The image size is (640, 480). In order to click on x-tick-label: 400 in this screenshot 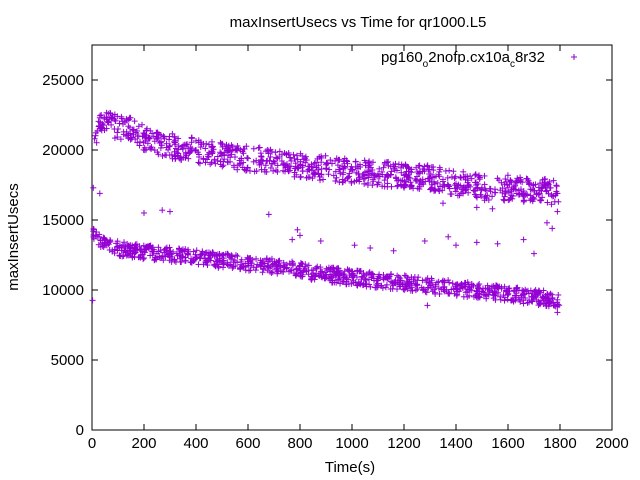, I will do `click(195, 443)`.